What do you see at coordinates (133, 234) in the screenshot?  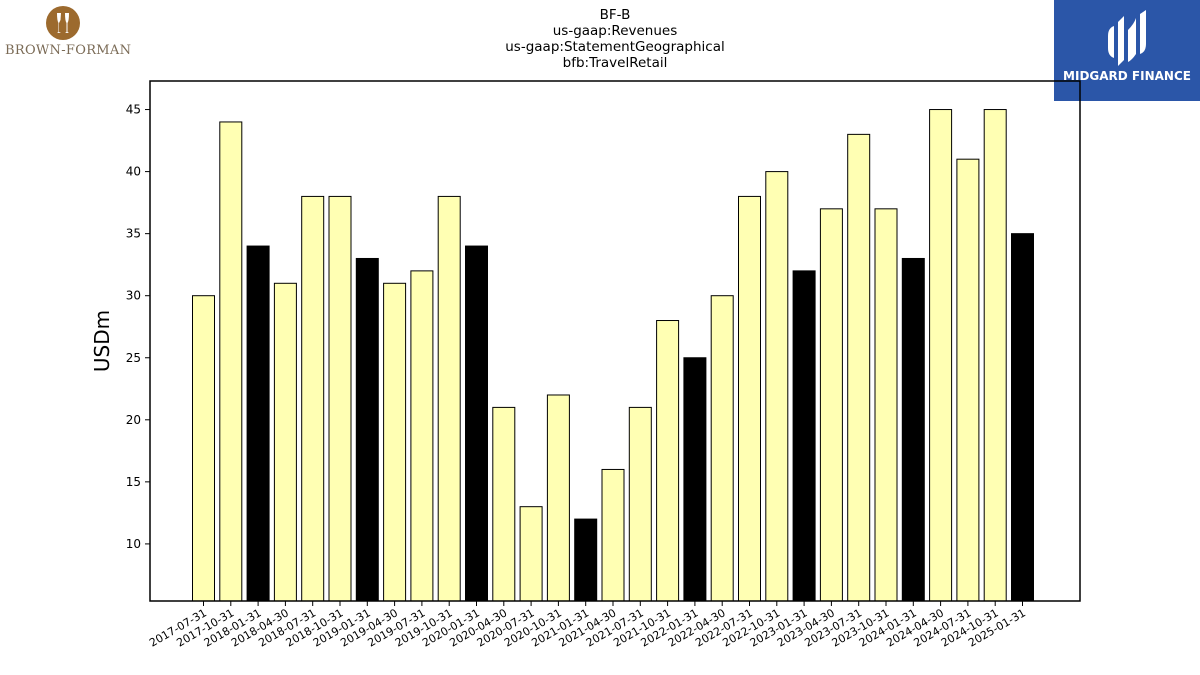 I see `y-tick-label: 35` at bounding box center [133, 234].